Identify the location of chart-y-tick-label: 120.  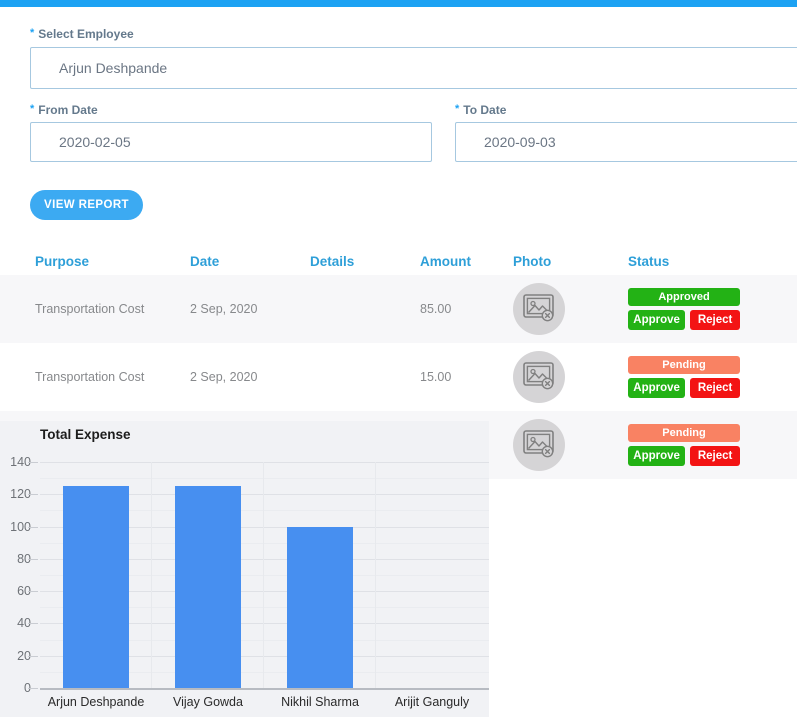
(20, 494).